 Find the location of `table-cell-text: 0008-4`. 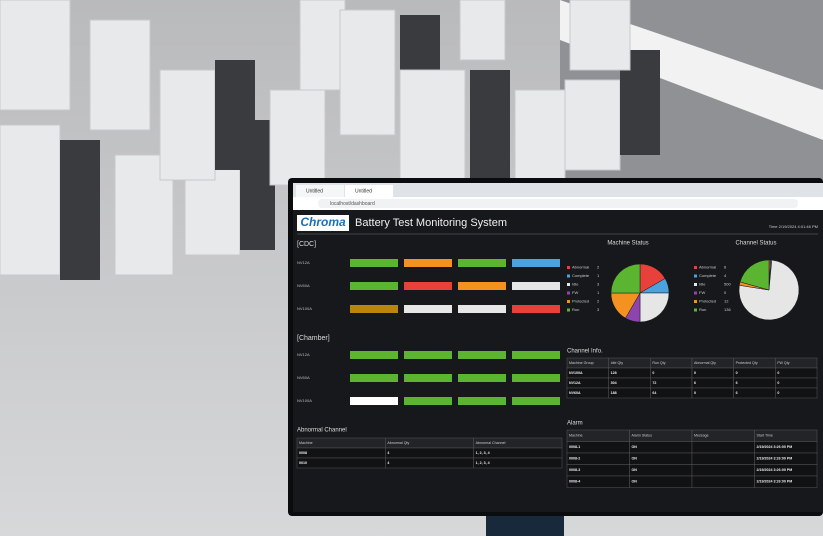

table-cell-text: 0008-4 is located at coordinates (574, 482).